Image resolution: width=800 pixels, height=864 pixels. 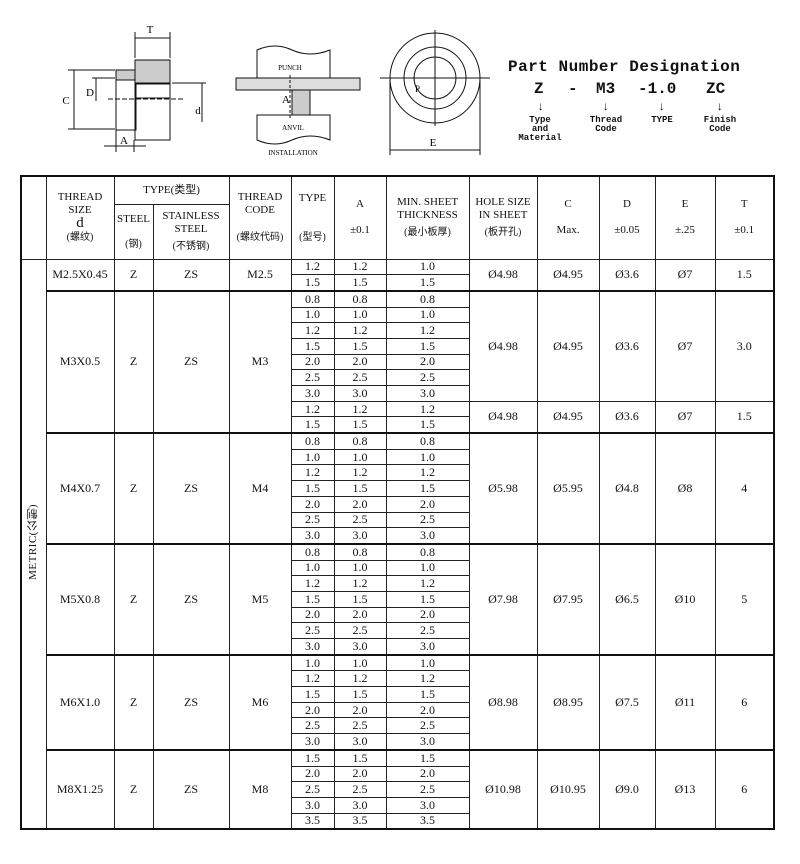 What do you see at coordinates (312, 409) in the screenshot?
I see `type-value: 1.2` at bounding box center [312, 409].